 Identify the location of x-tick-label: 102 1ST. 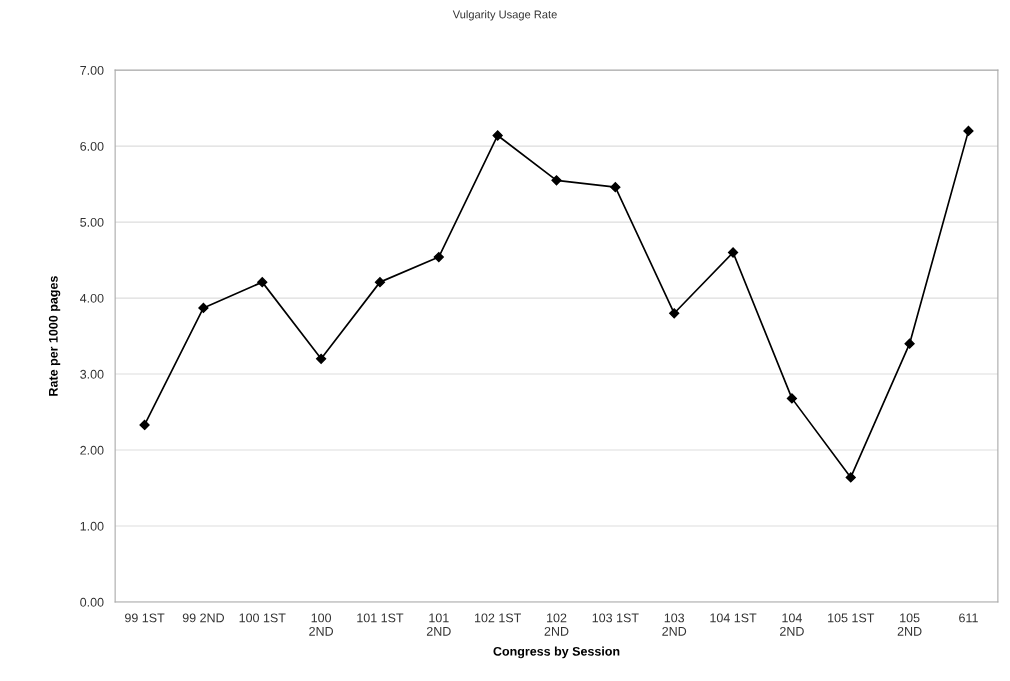
(497, 618).